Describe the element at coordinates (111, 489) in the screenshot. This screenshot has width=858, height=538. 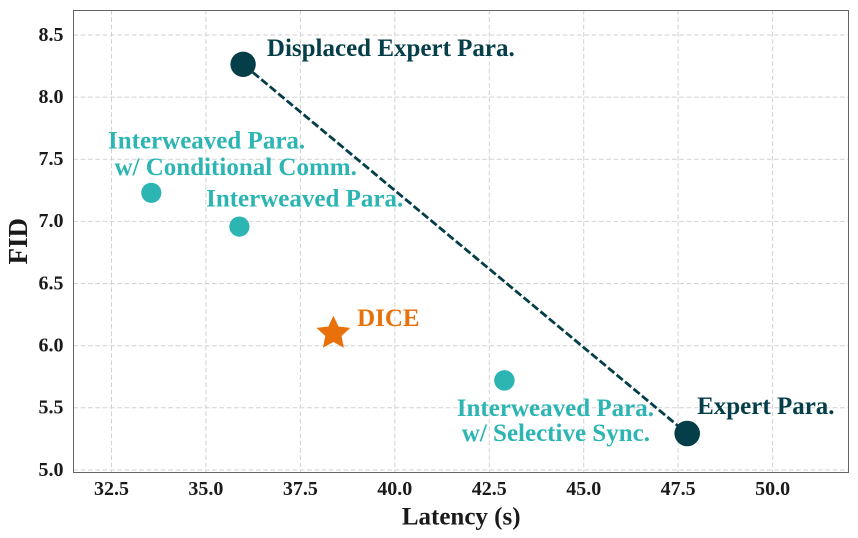
I see `svg-text: 32.5` at that location.